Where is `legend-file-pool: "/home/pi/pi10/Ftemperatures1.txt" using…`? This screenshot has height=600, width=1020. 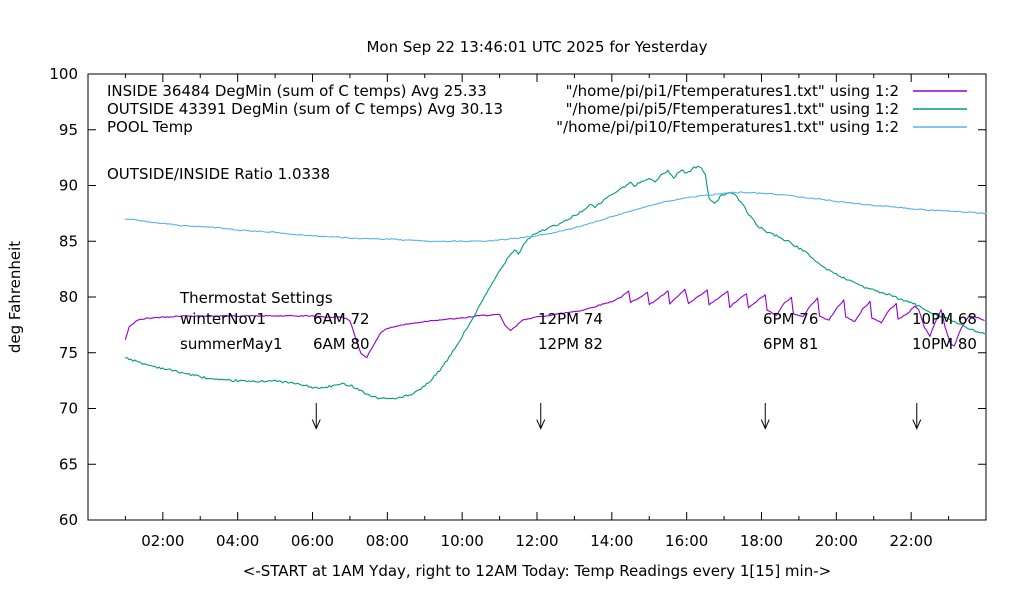 legend-file-pool: "/home/pi/pi10/Ftemperatures1.txt" using… is located at coordinates (727, 127).